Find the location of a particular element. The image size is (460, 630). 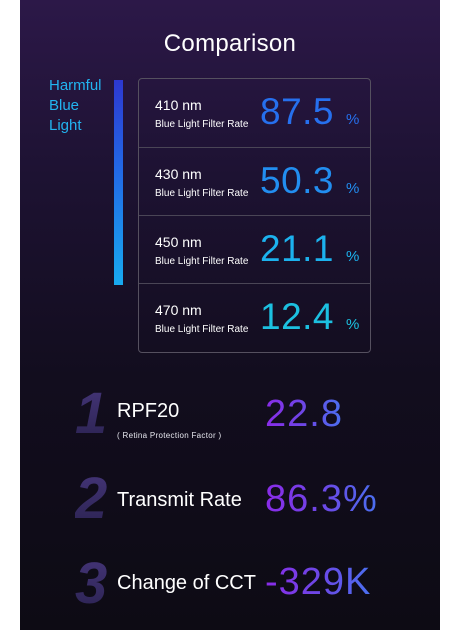

metric-value-rpf20: 22.8 is located at coordinates (304, 414).